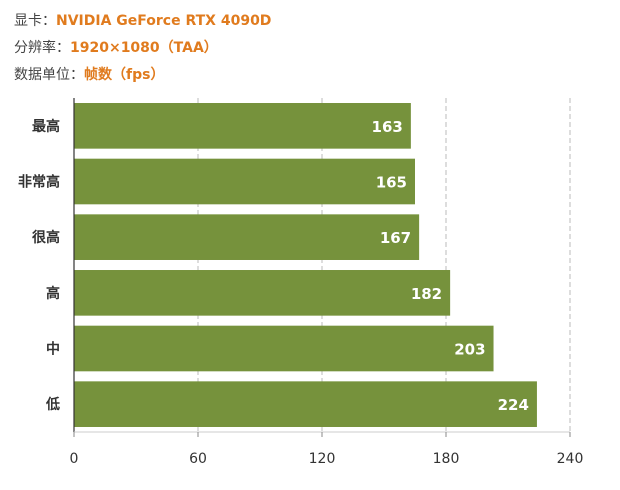  I want to click on resolution-label: 分辨率：, so click(42, 48).